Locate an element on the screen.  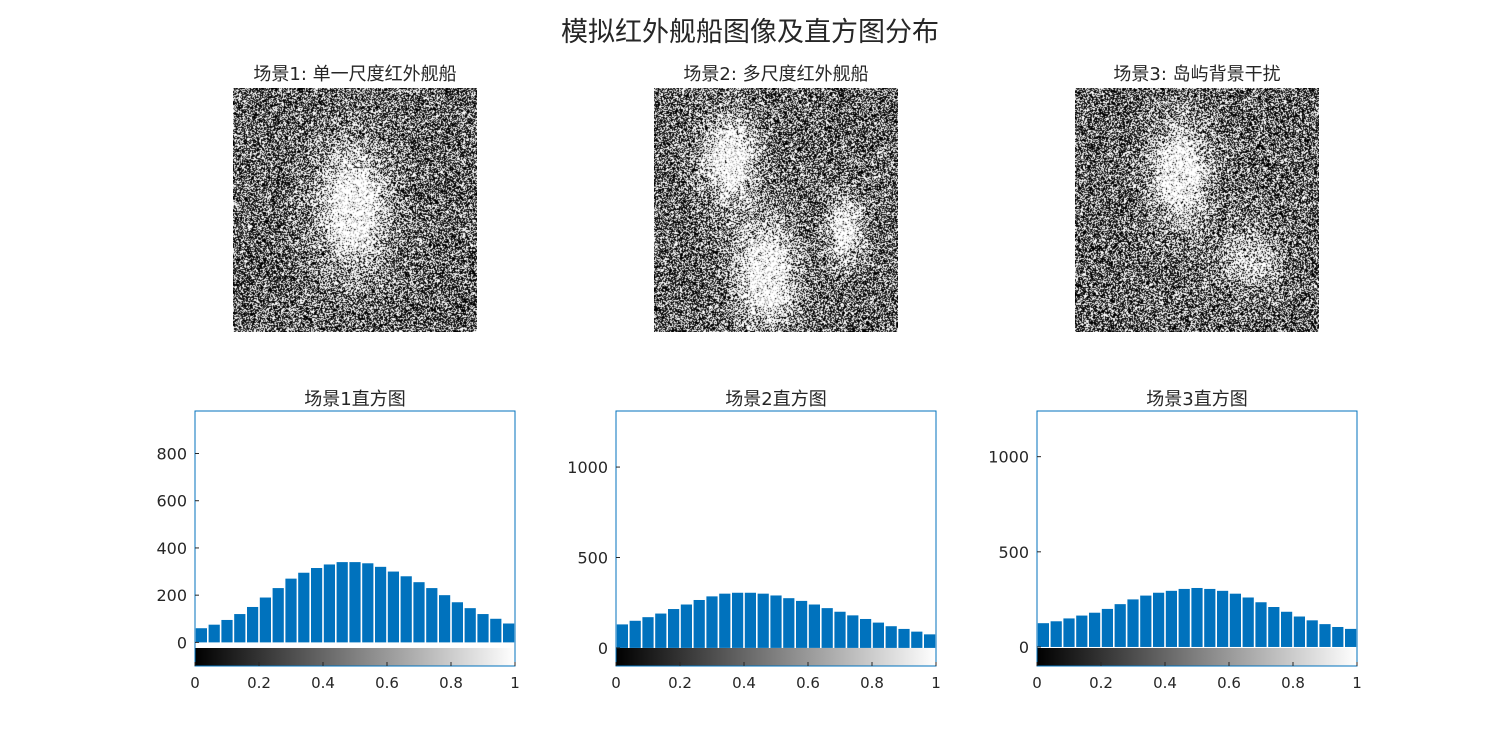
y-tick-label: 800 is located at coordinates (171, 454).